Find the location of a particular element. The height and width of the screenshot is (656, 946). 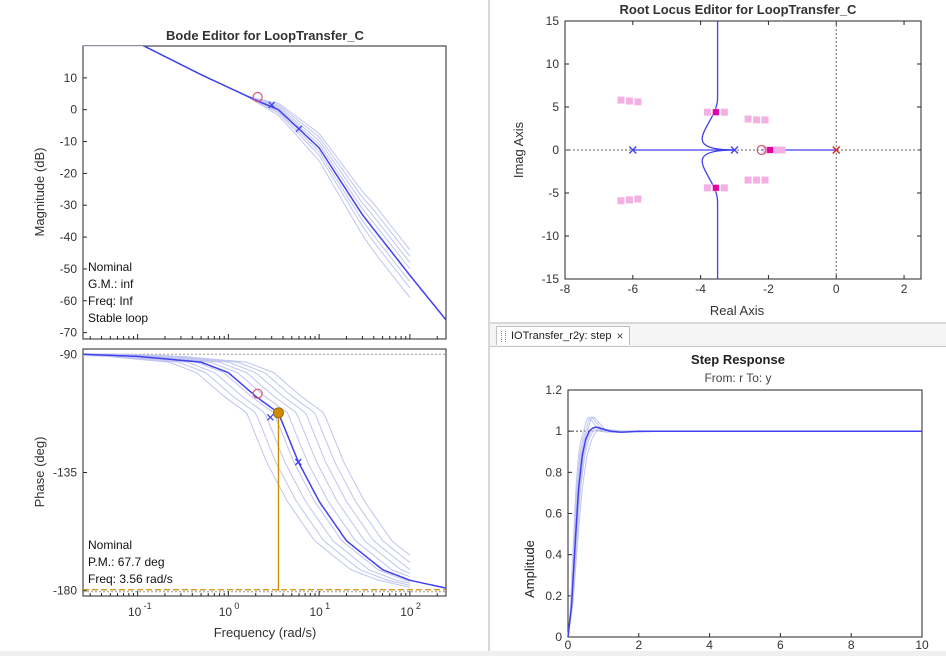

phase-ytick-label: -135 is located at coordinates (65, 473).